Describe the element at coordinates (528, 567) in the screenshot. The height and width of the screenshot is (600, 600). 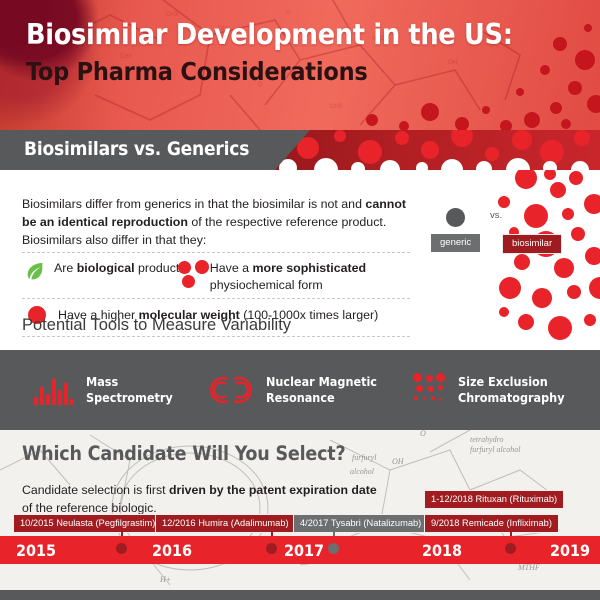
I see `svg-text: MTHF` at that location.